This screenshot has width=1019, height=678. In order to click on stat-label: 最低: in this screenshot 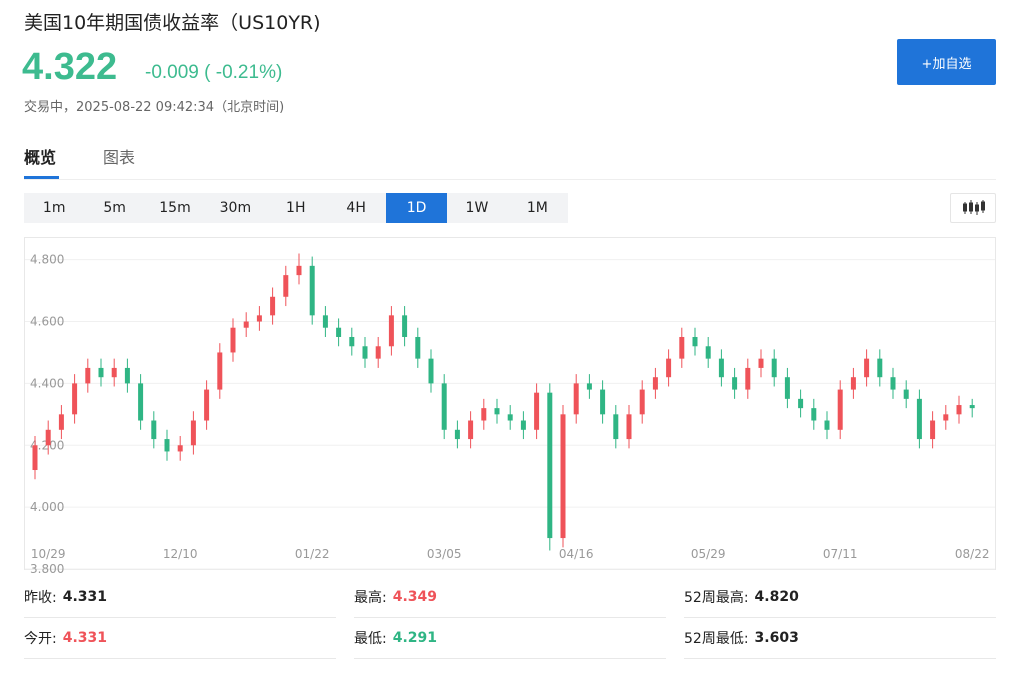, I will do `click(370, 639)`.